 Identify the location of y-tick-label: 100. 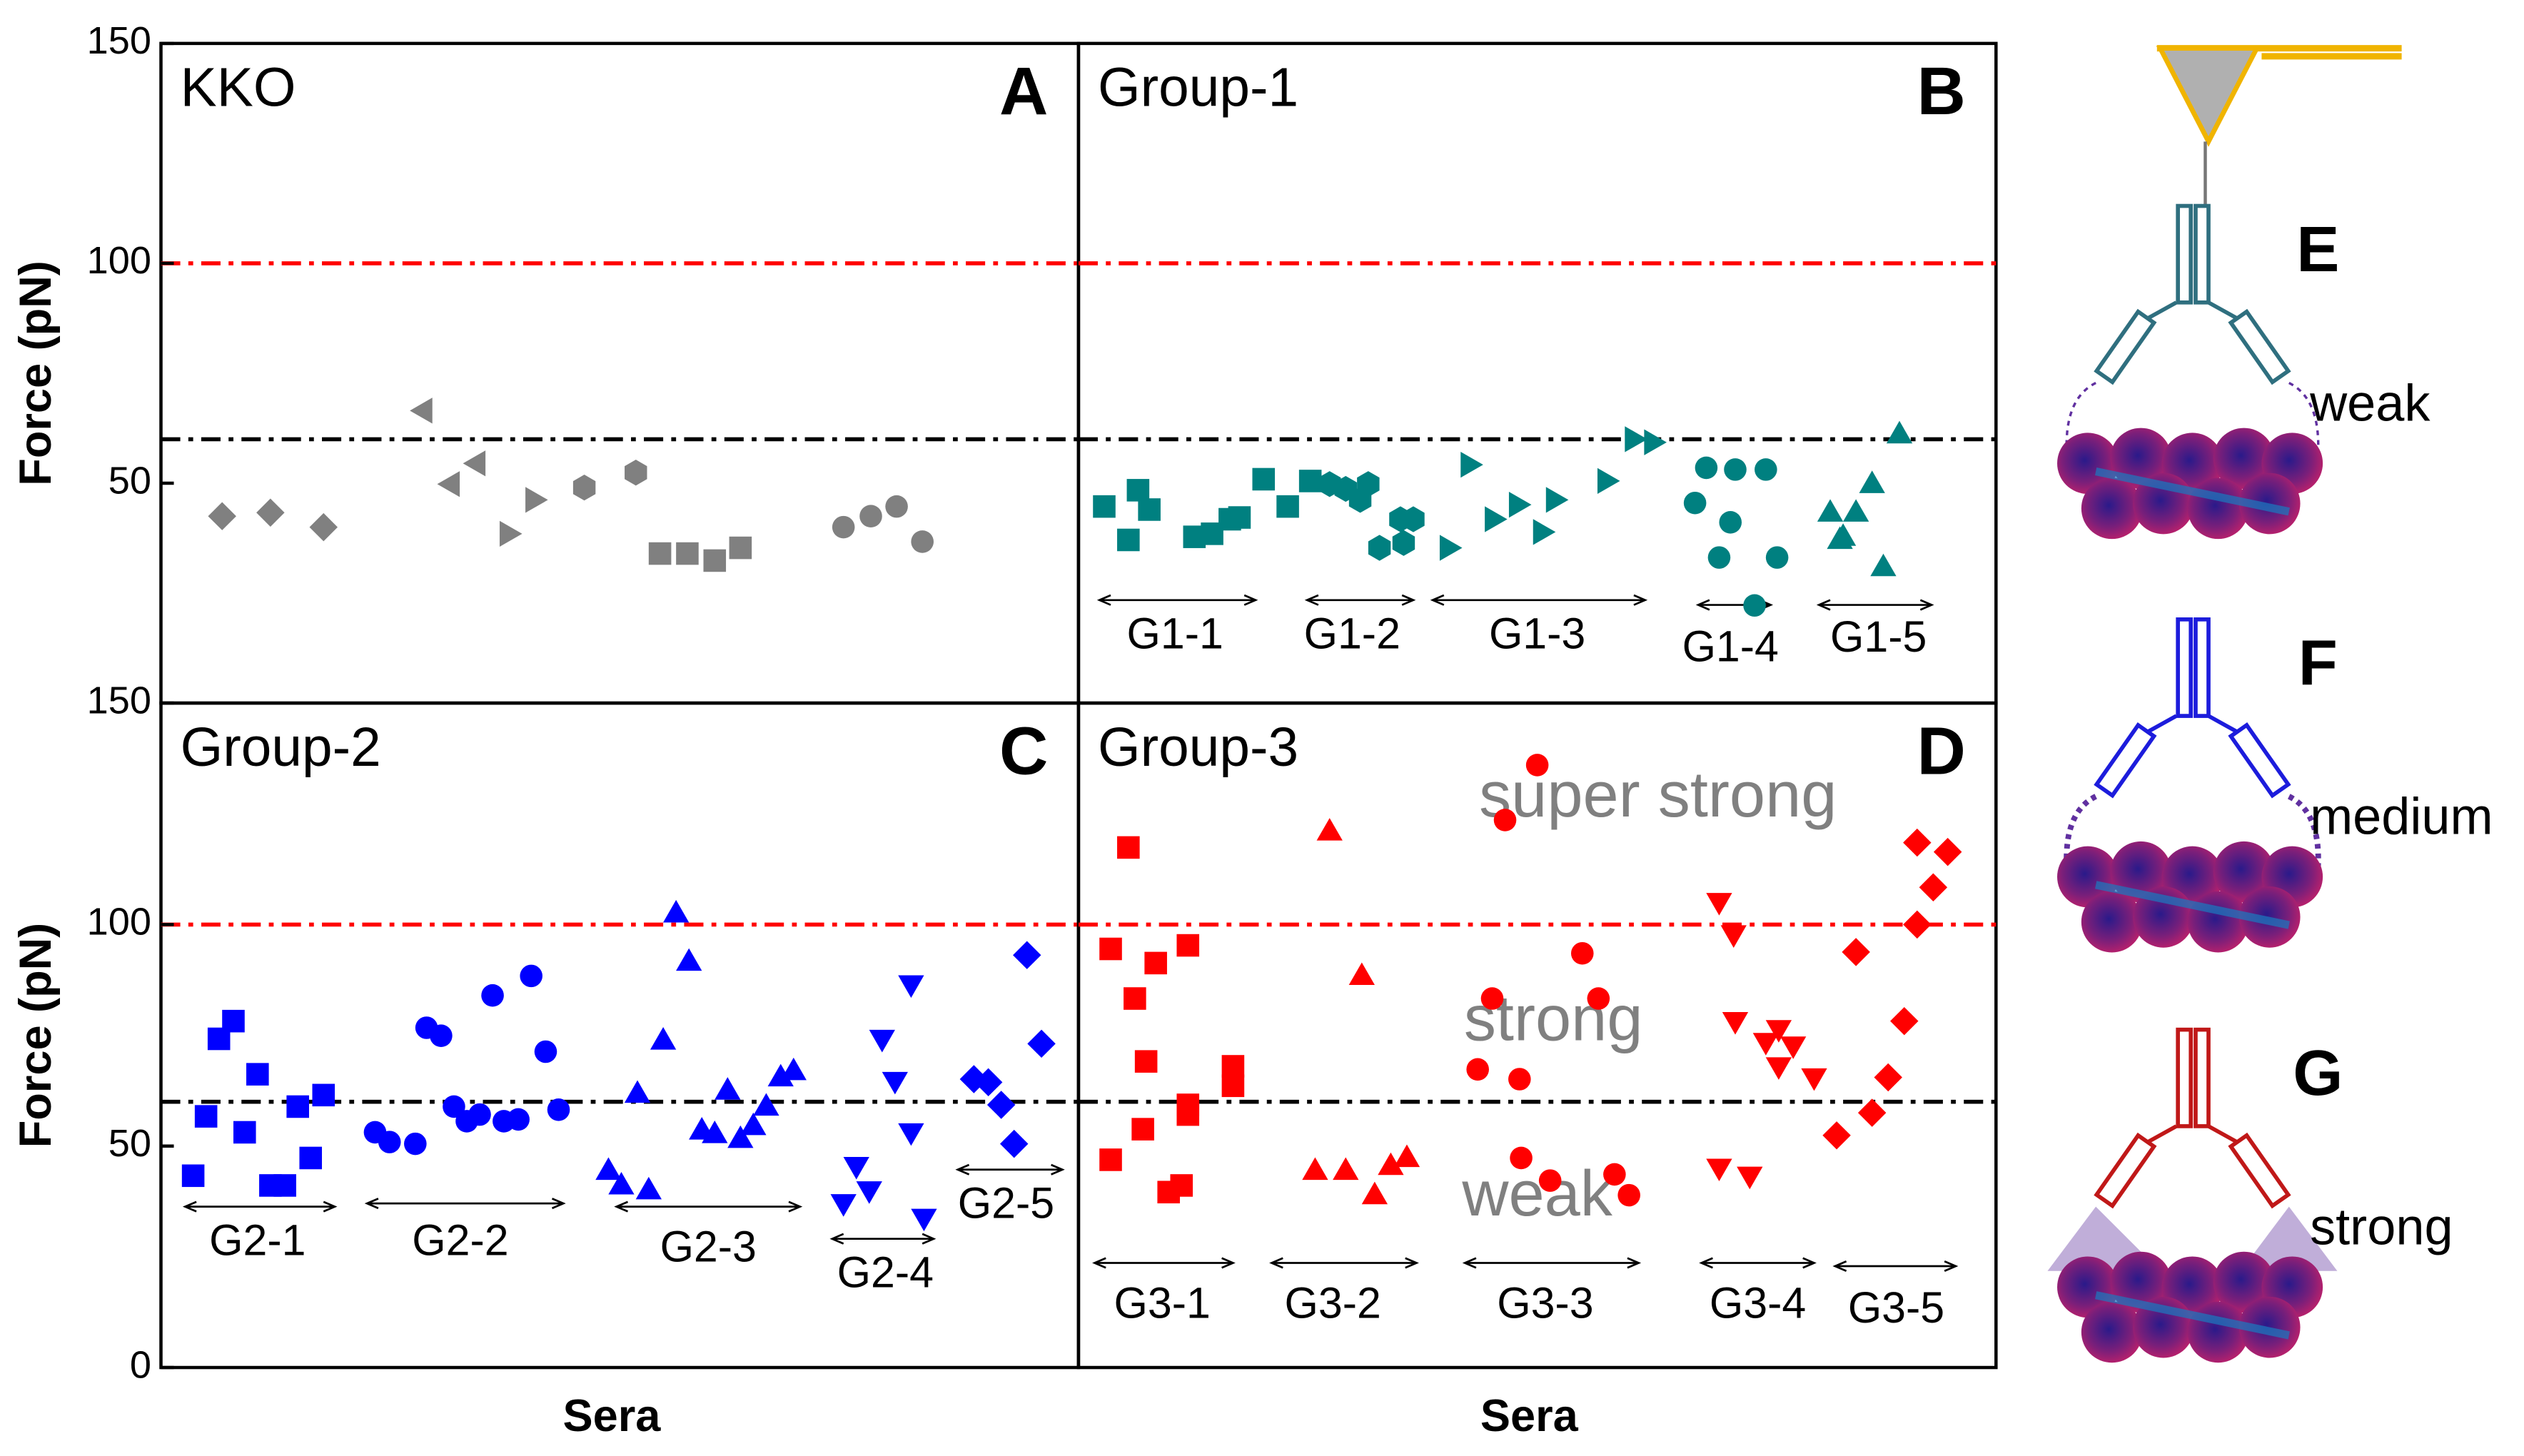
(119, 922).